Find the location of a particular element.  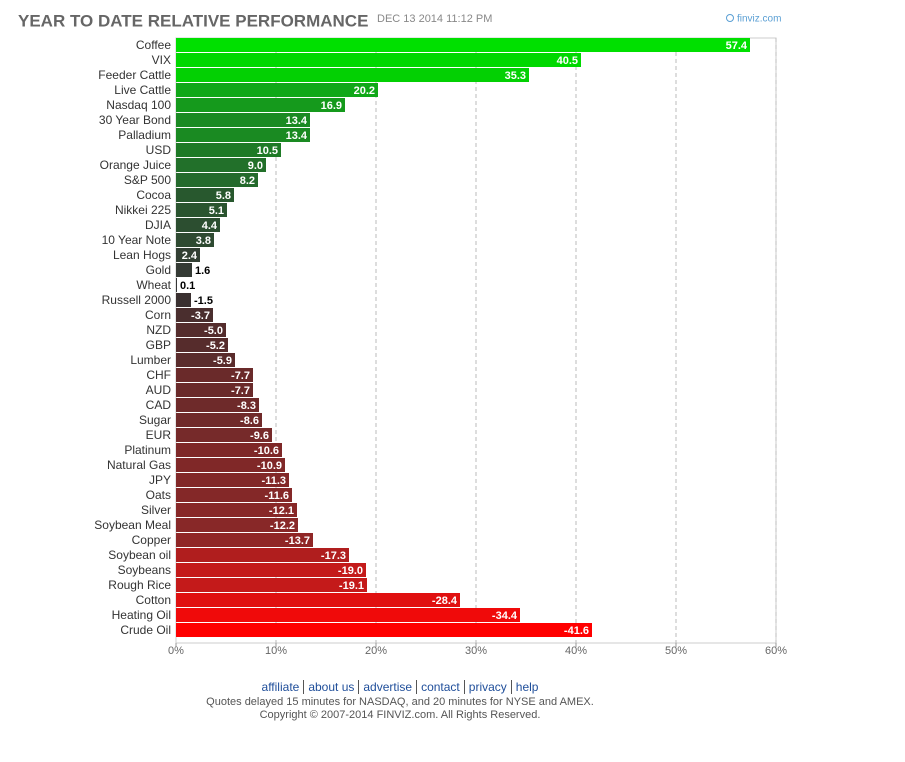

y-tick-label: Silver is located at coordinates (156, 510).